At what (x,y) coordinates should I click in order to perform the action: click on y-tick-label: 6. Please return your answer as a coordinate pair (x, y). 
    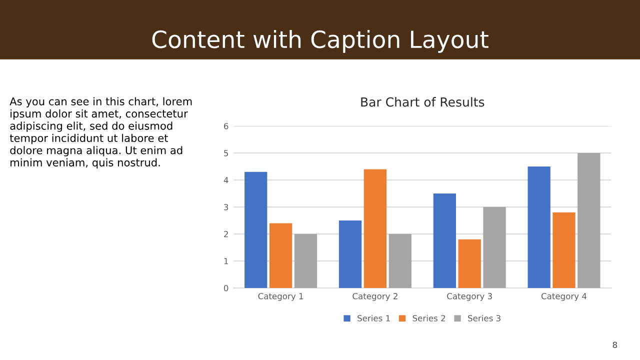
    Looking at the image, I should click on (226, 126).